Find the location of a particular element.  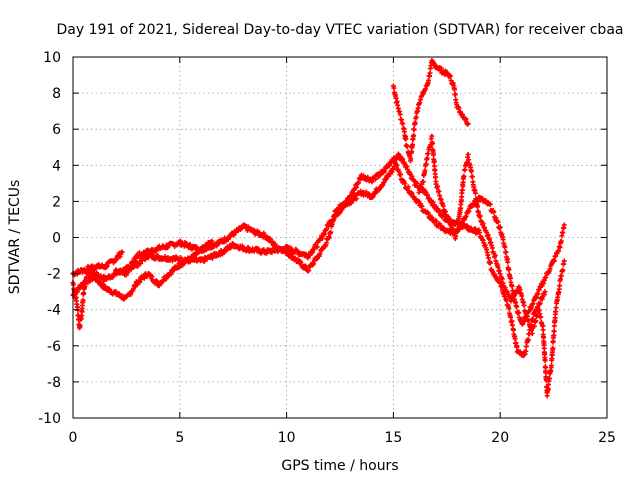

x-tick-labels: 0 5 10 15 20 25 is located at coordinates (342, 438).